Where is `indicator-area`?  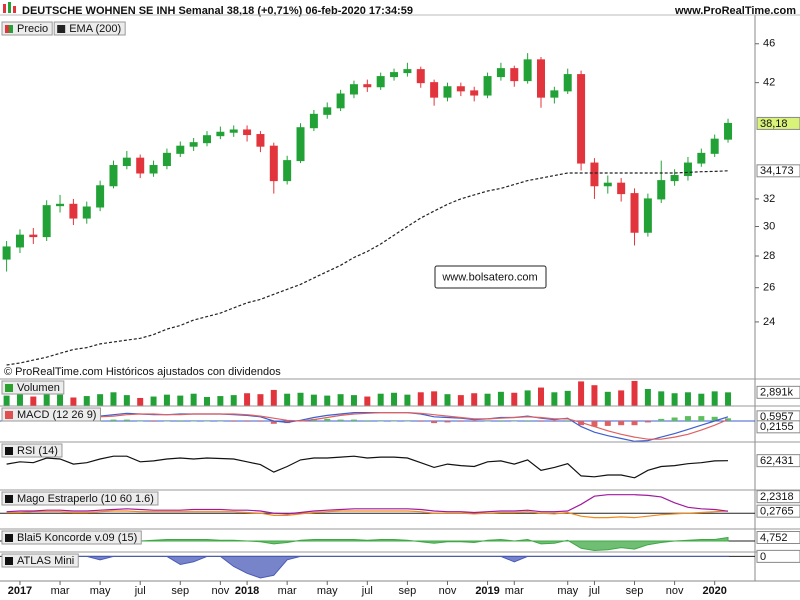
indicator-area is located at coordinates (368, 567).